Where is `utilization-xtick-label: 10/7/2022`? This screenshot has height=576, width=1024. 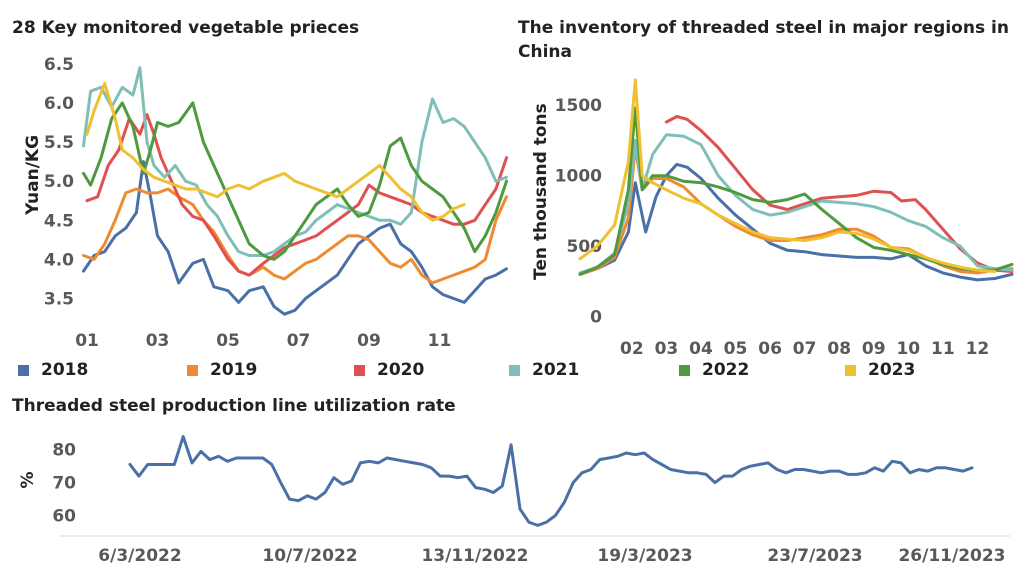
utilization-xtick-label: 10/7/2022 is located at coordinates (309, 556).